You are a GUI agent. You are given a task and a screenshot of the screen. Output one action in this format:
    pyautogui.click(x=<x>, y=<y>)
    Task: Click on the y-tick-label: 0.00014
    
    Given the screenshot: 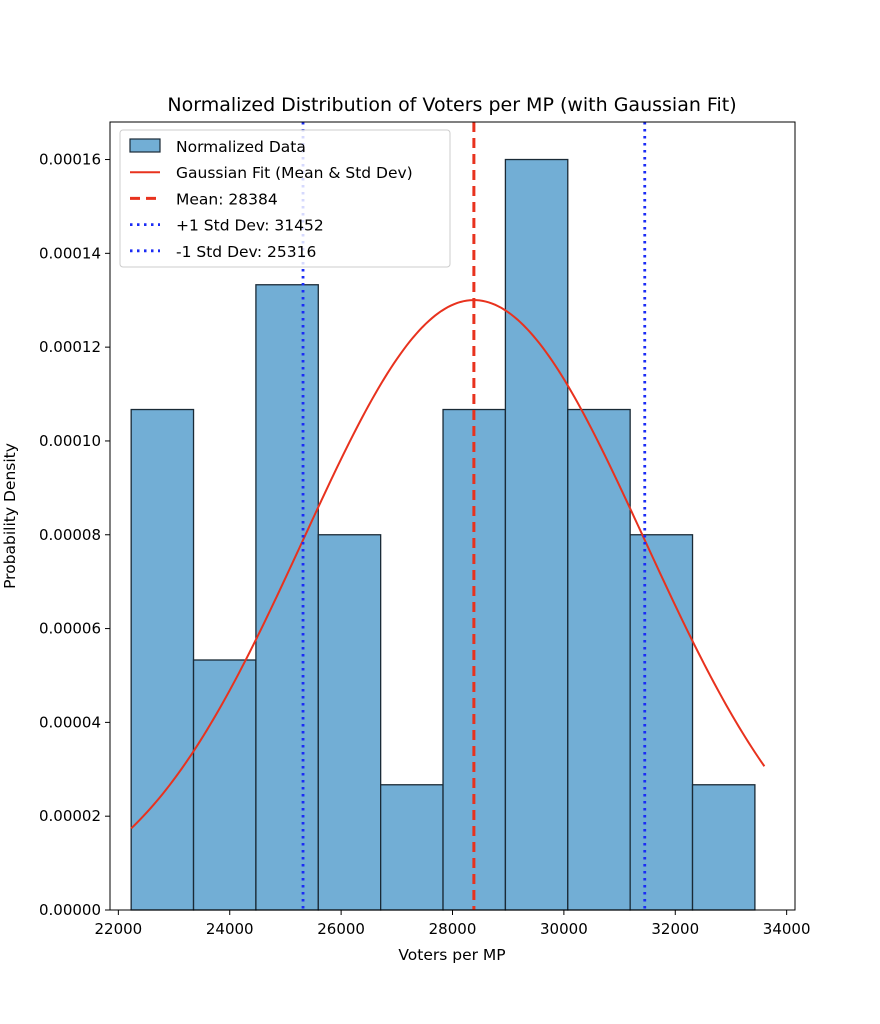 What is the action you would take?
    pyautogui.click(x=70, y=253)
    